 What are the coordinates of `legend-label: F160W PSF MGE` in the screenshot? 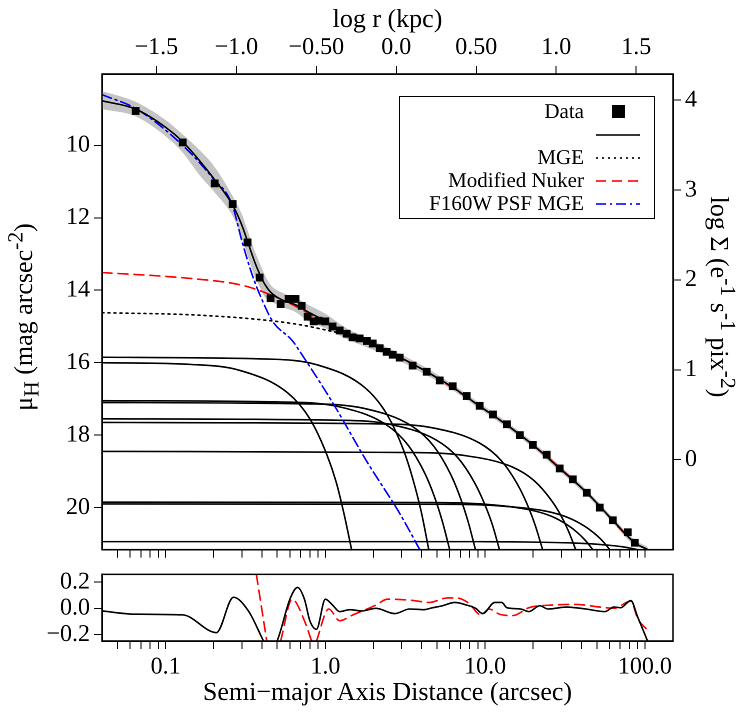 It's located at (506, 203).